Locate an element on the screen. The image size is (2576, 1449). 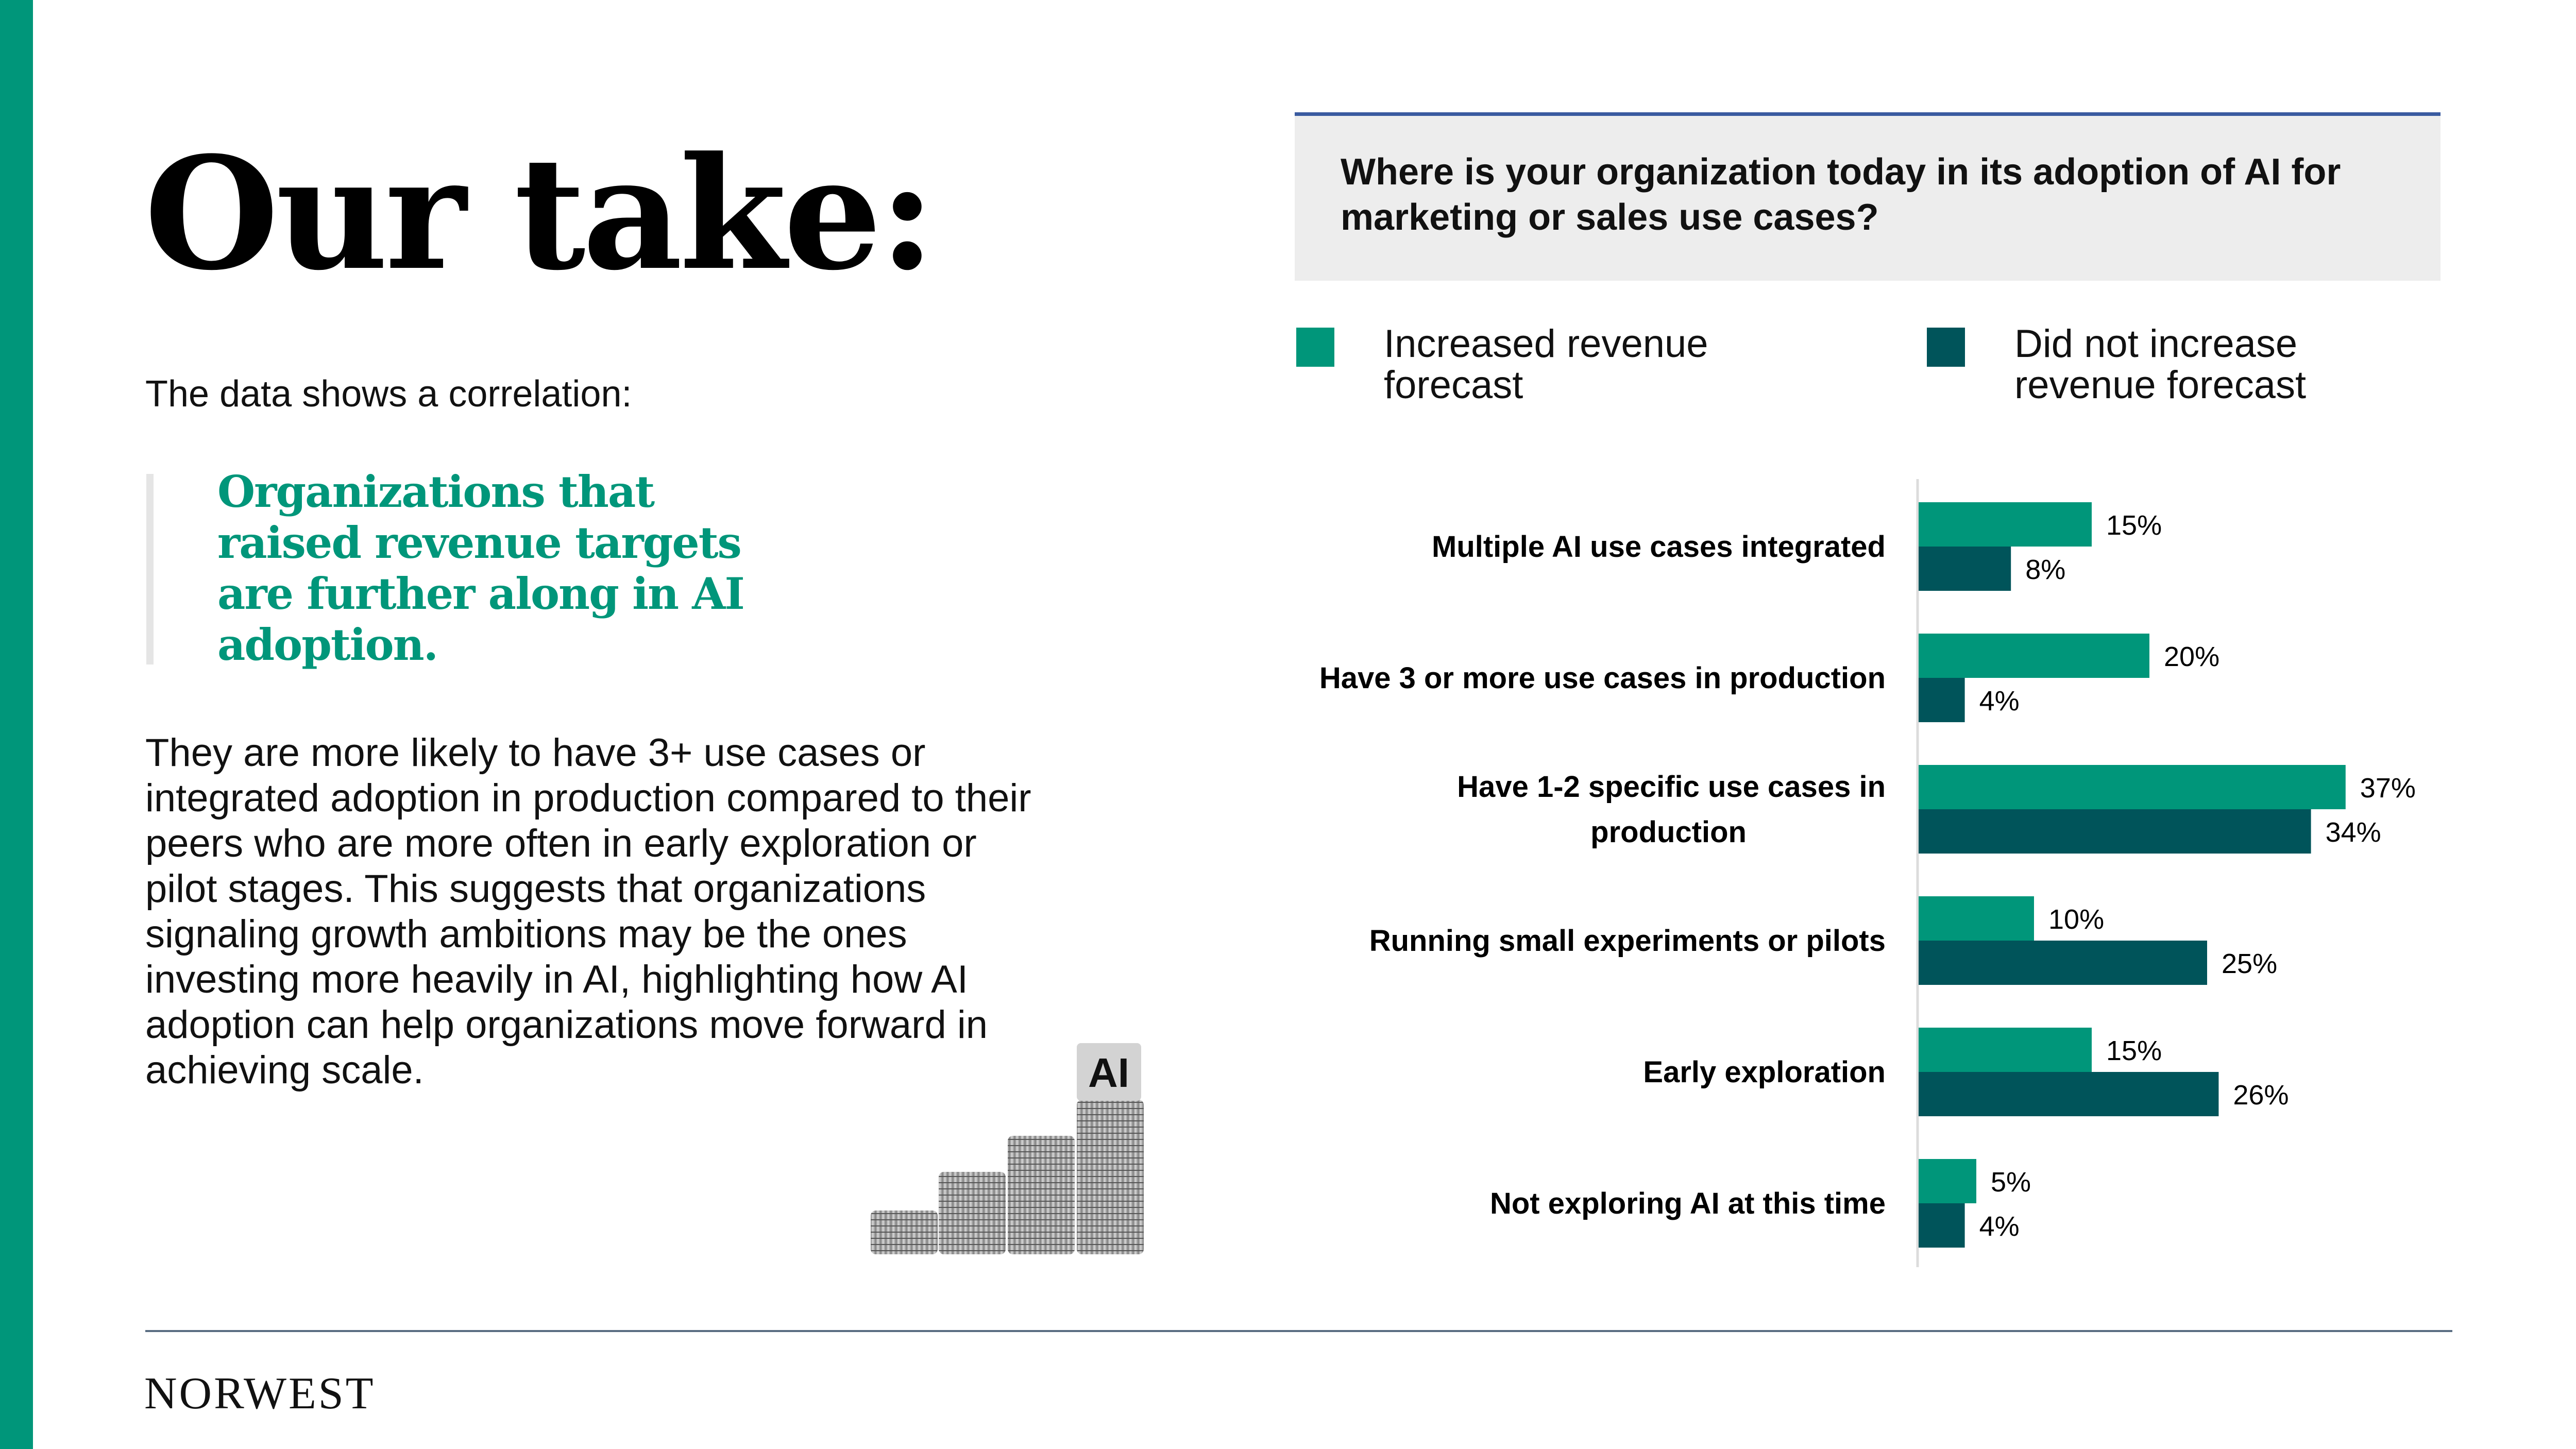
value-label: 26% is located at coordinates (2261, 1096).